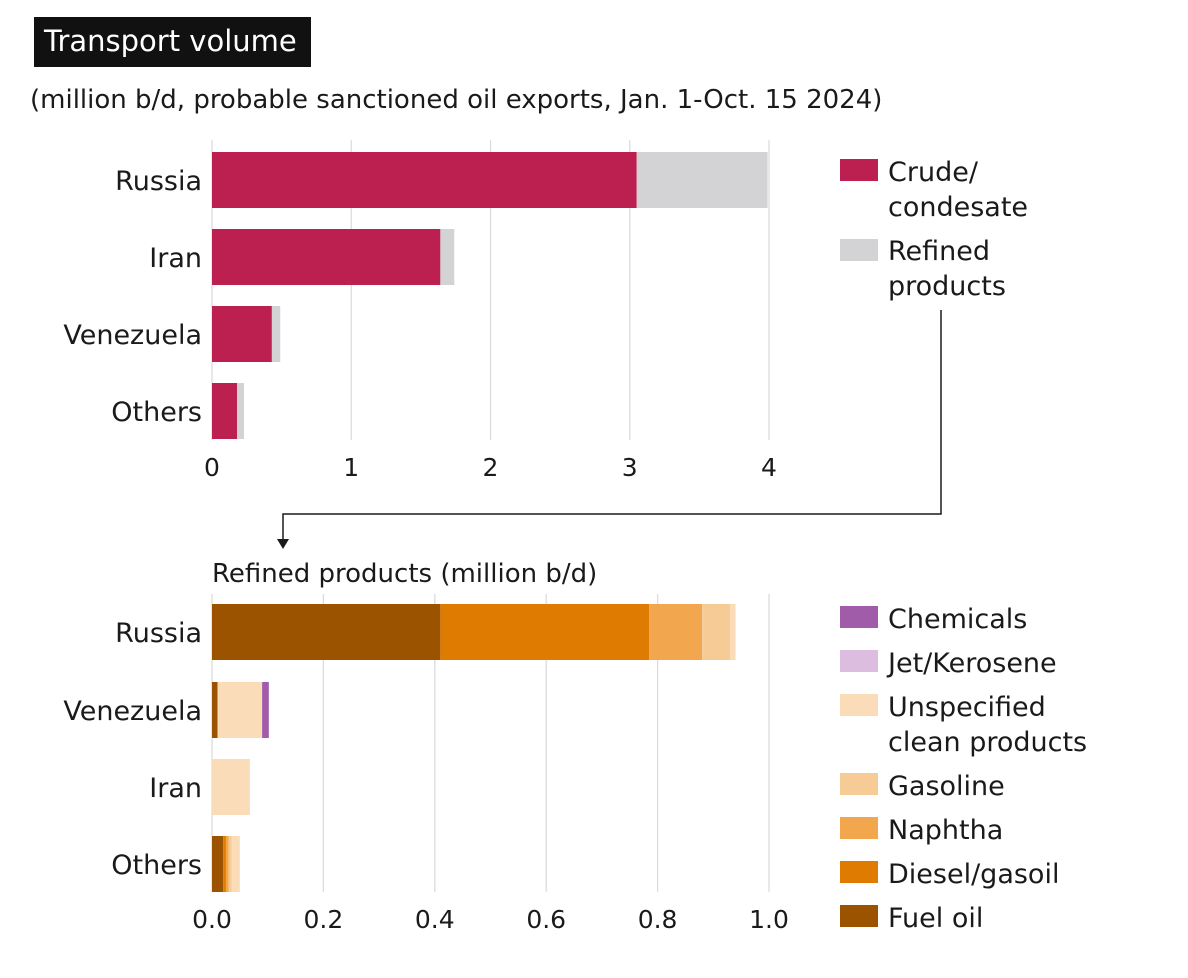 The width and height of the screenshot is (1188, 978). What do you see at coordinates (324, 919) in the screenshot?
I see `x-tick-label: 0.2` at bounding box center [324, 919].